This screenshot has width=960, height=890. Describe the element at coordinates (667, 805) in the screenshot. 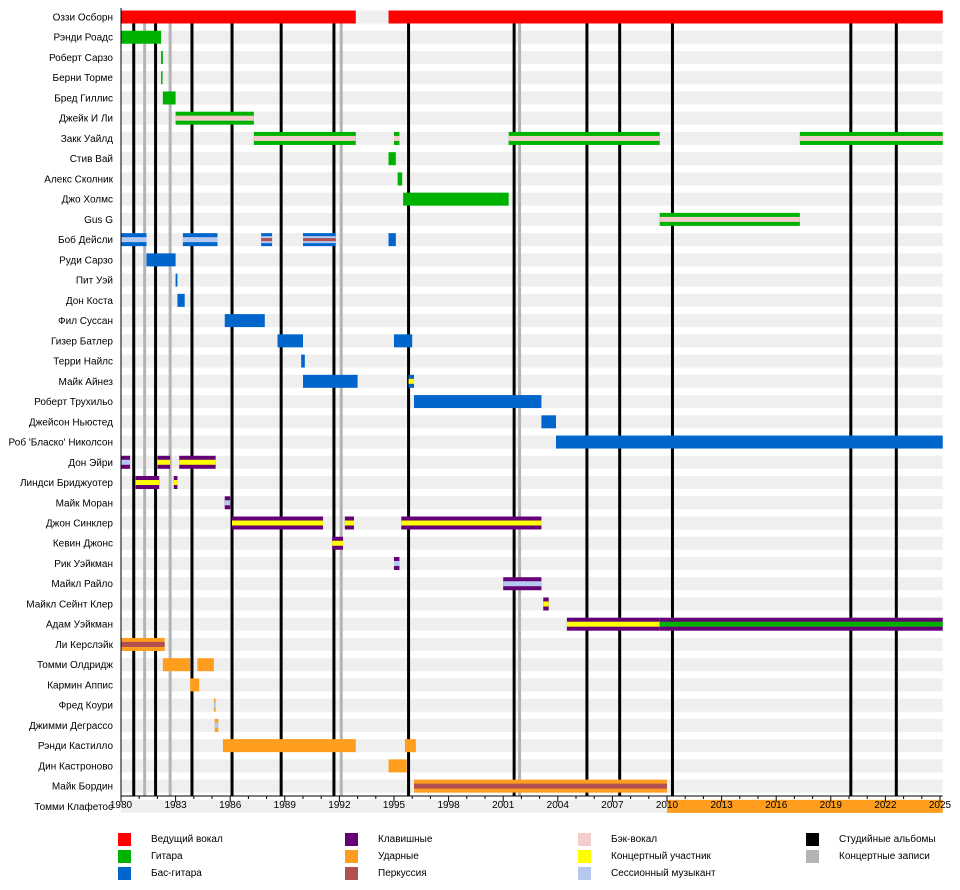

I see `x-tick-label: 2010` at that location.